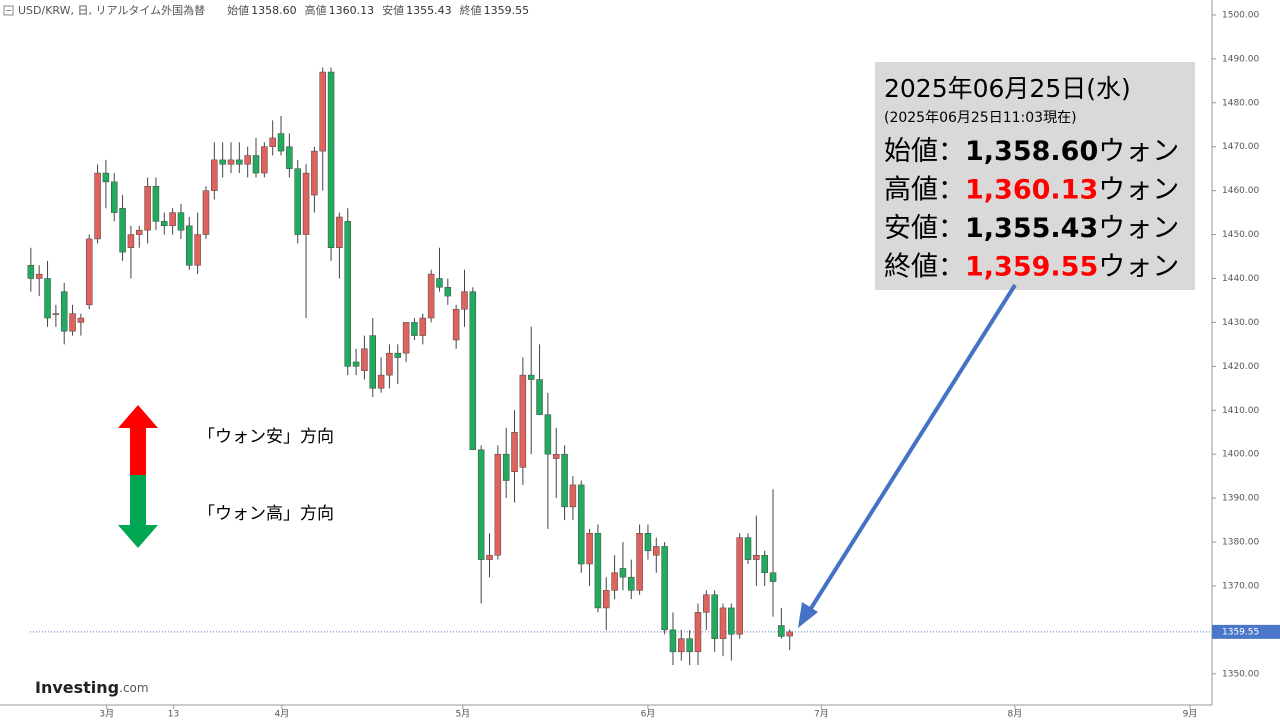  I want to click on last-price-tag, so click(1246, 631).